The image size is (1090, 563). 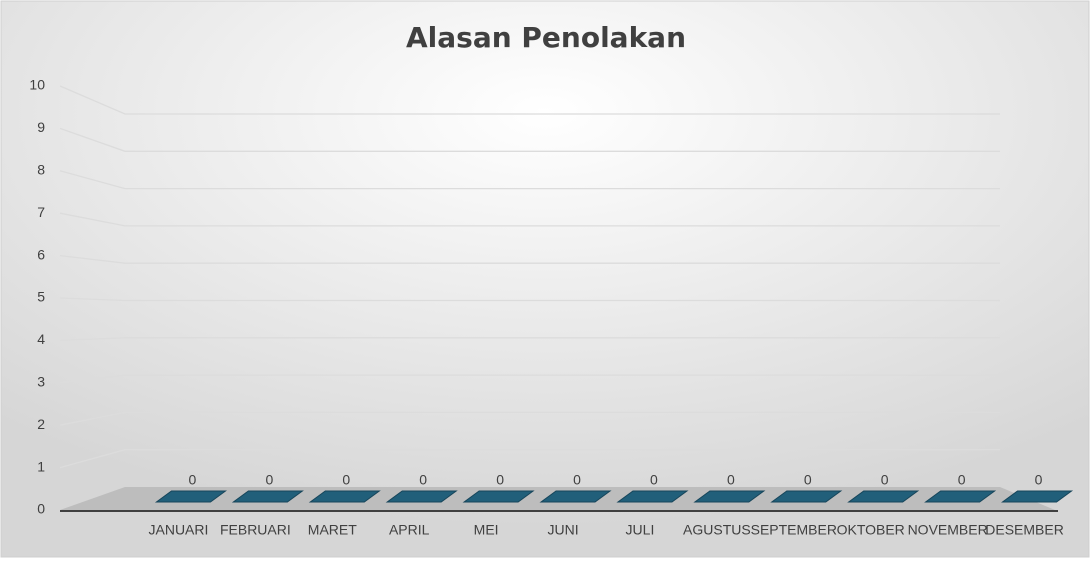 What do you see at coordinates (562, 530) in the screenshot?
I see `x-tick-label: JUNI` at bounding box center [562, 530].